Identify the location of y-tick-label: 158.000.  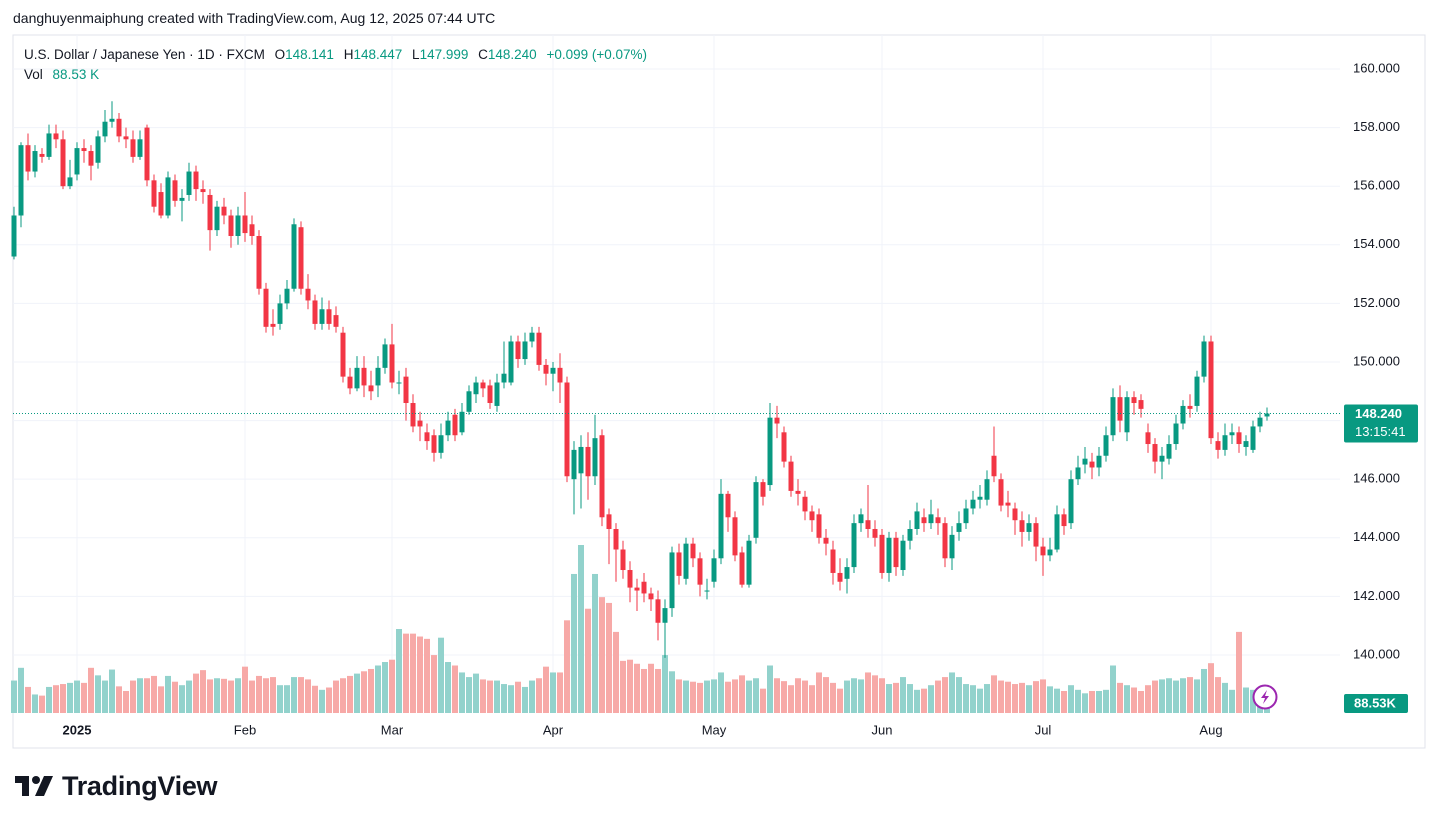
(1376, 126).